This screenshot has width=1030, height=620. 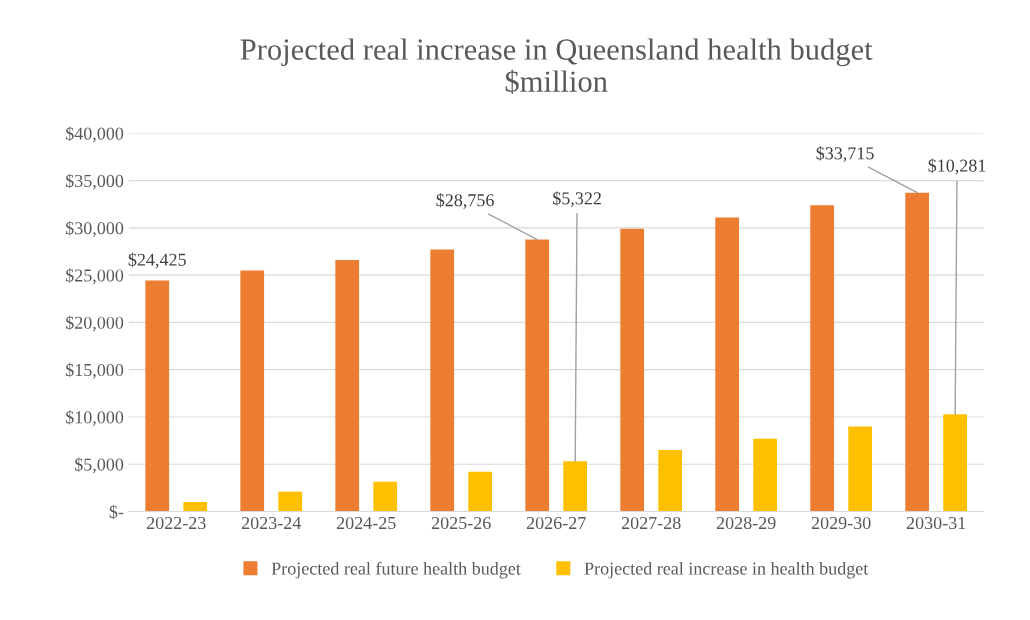 I want to click on data-label: $33,715, so click(x=845, y=154).